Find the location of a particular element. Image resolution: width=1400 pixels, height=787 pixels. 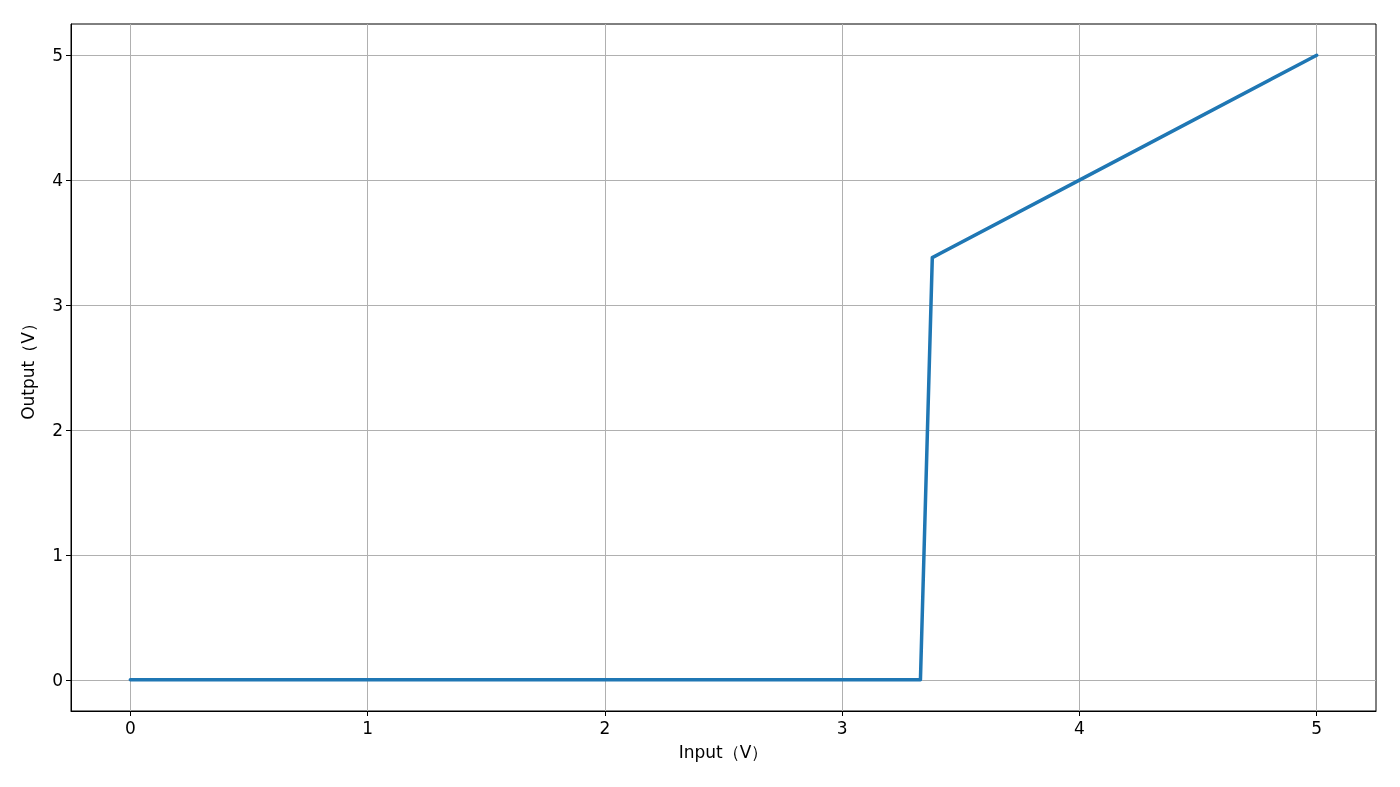

x-tick-label: 4 is located at coordinates (1079, 727).